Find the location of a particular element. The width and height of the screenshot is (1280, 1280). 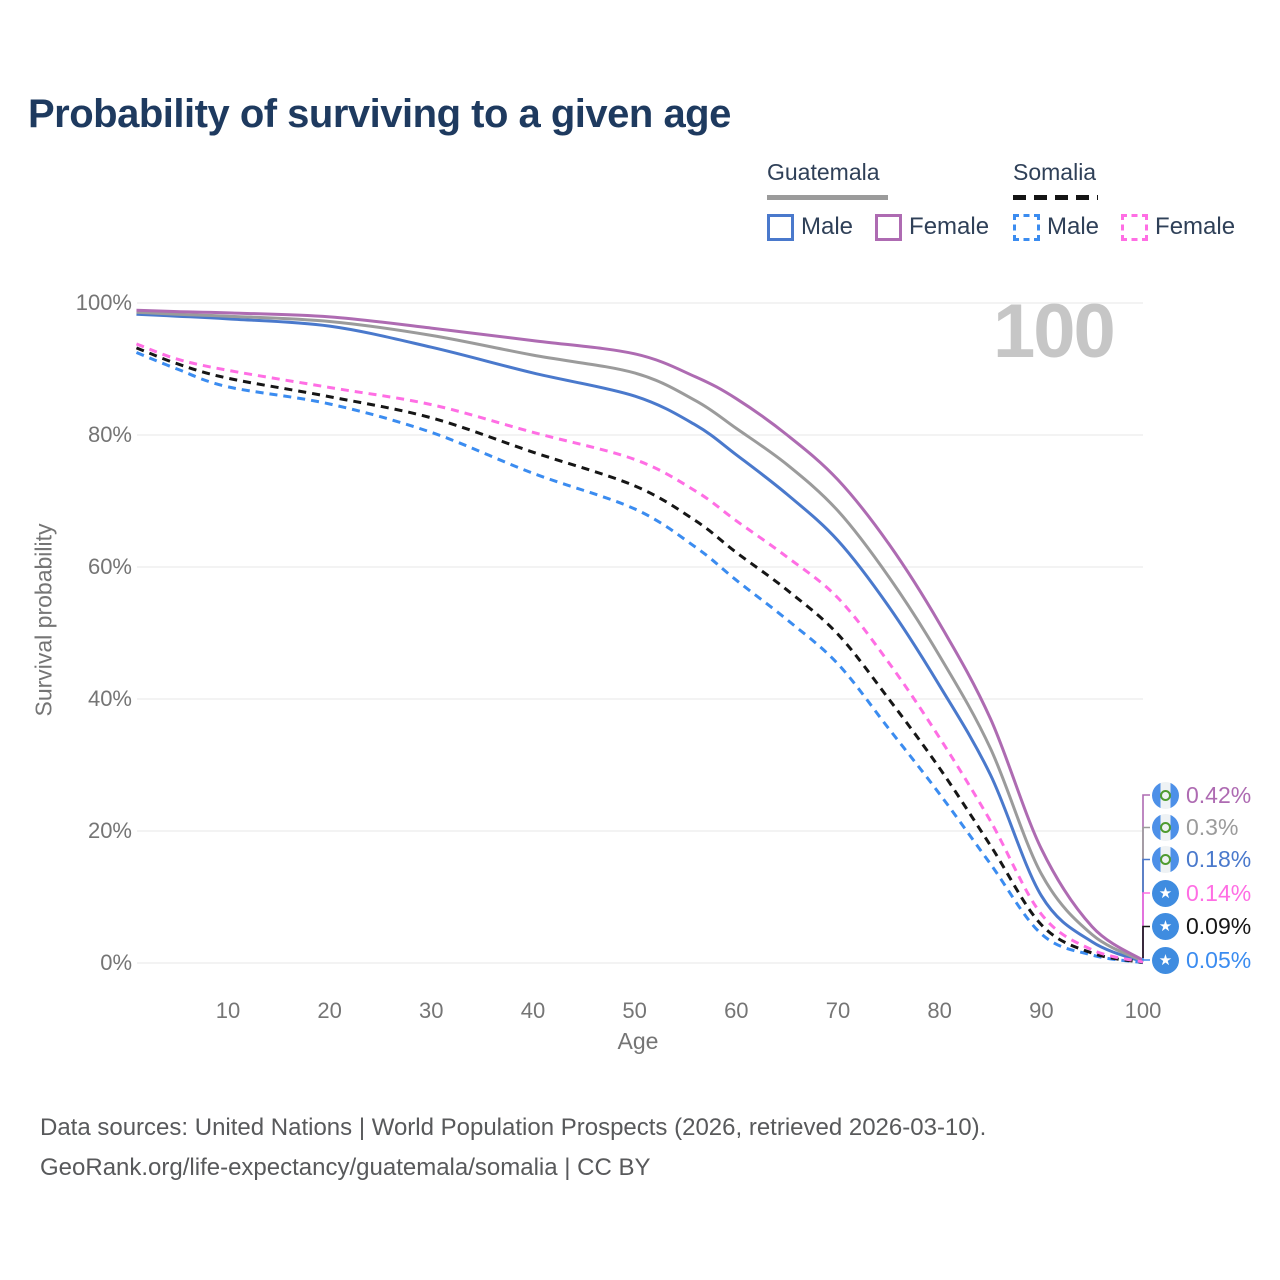

legend-item-guatemala-male: Male is located at coordinates (810, 227).